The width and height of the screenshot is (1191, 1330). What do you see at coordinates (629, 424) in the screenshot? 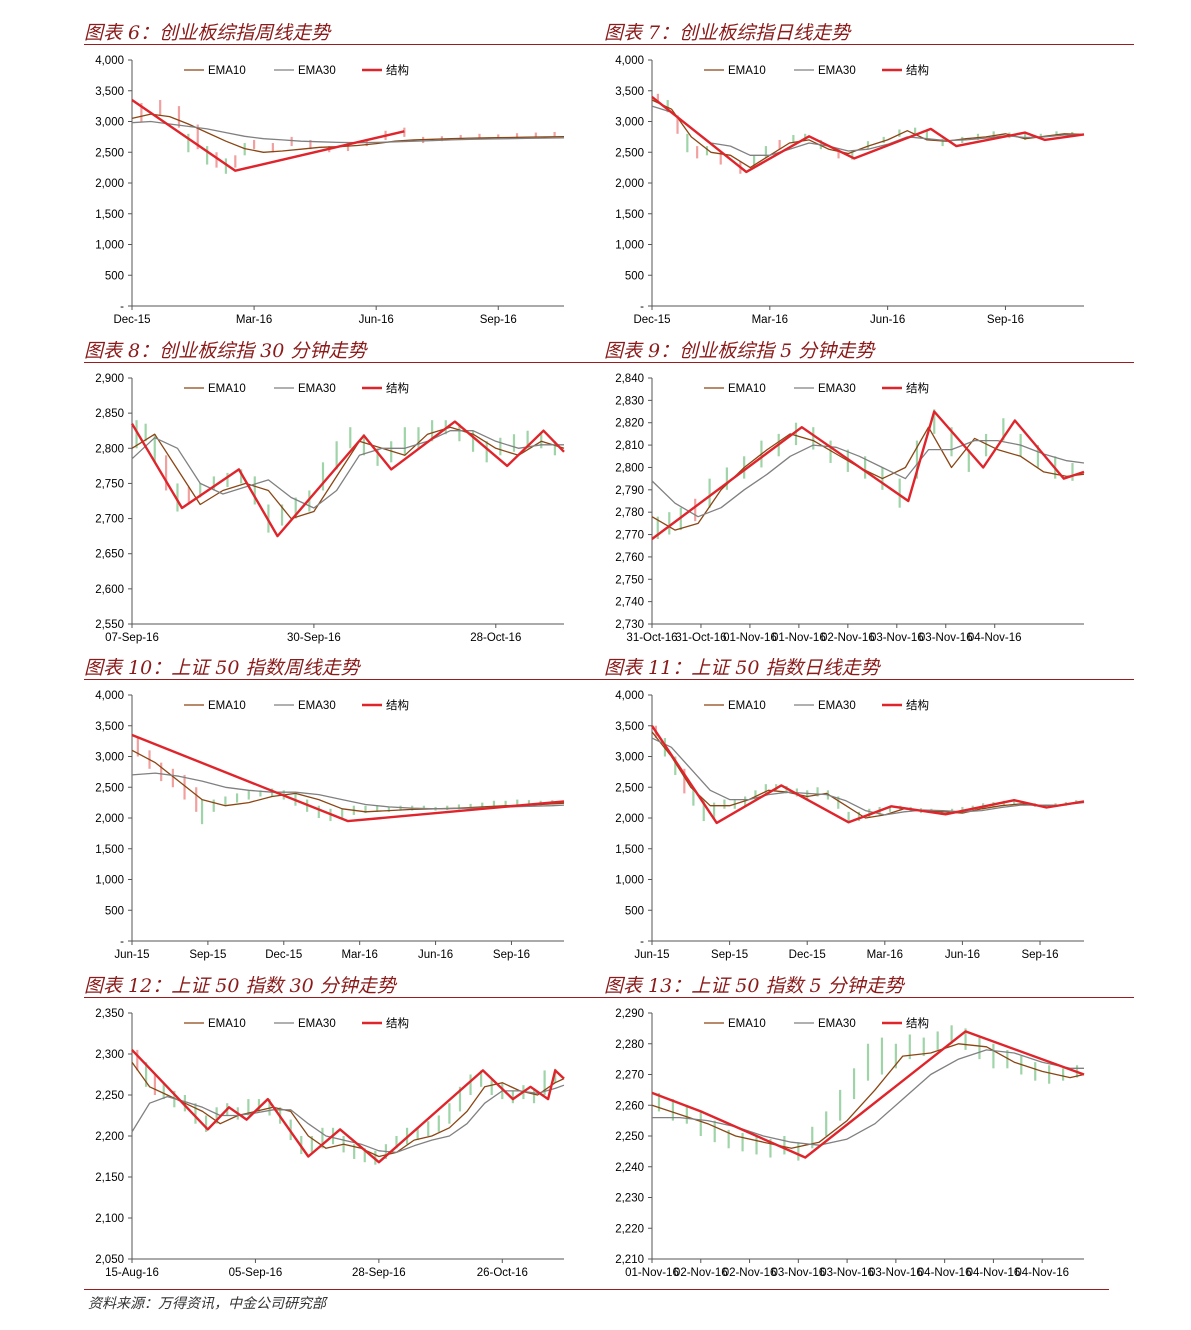
I see `y-tick-label: 2,820` at bounding box center [629, 424].